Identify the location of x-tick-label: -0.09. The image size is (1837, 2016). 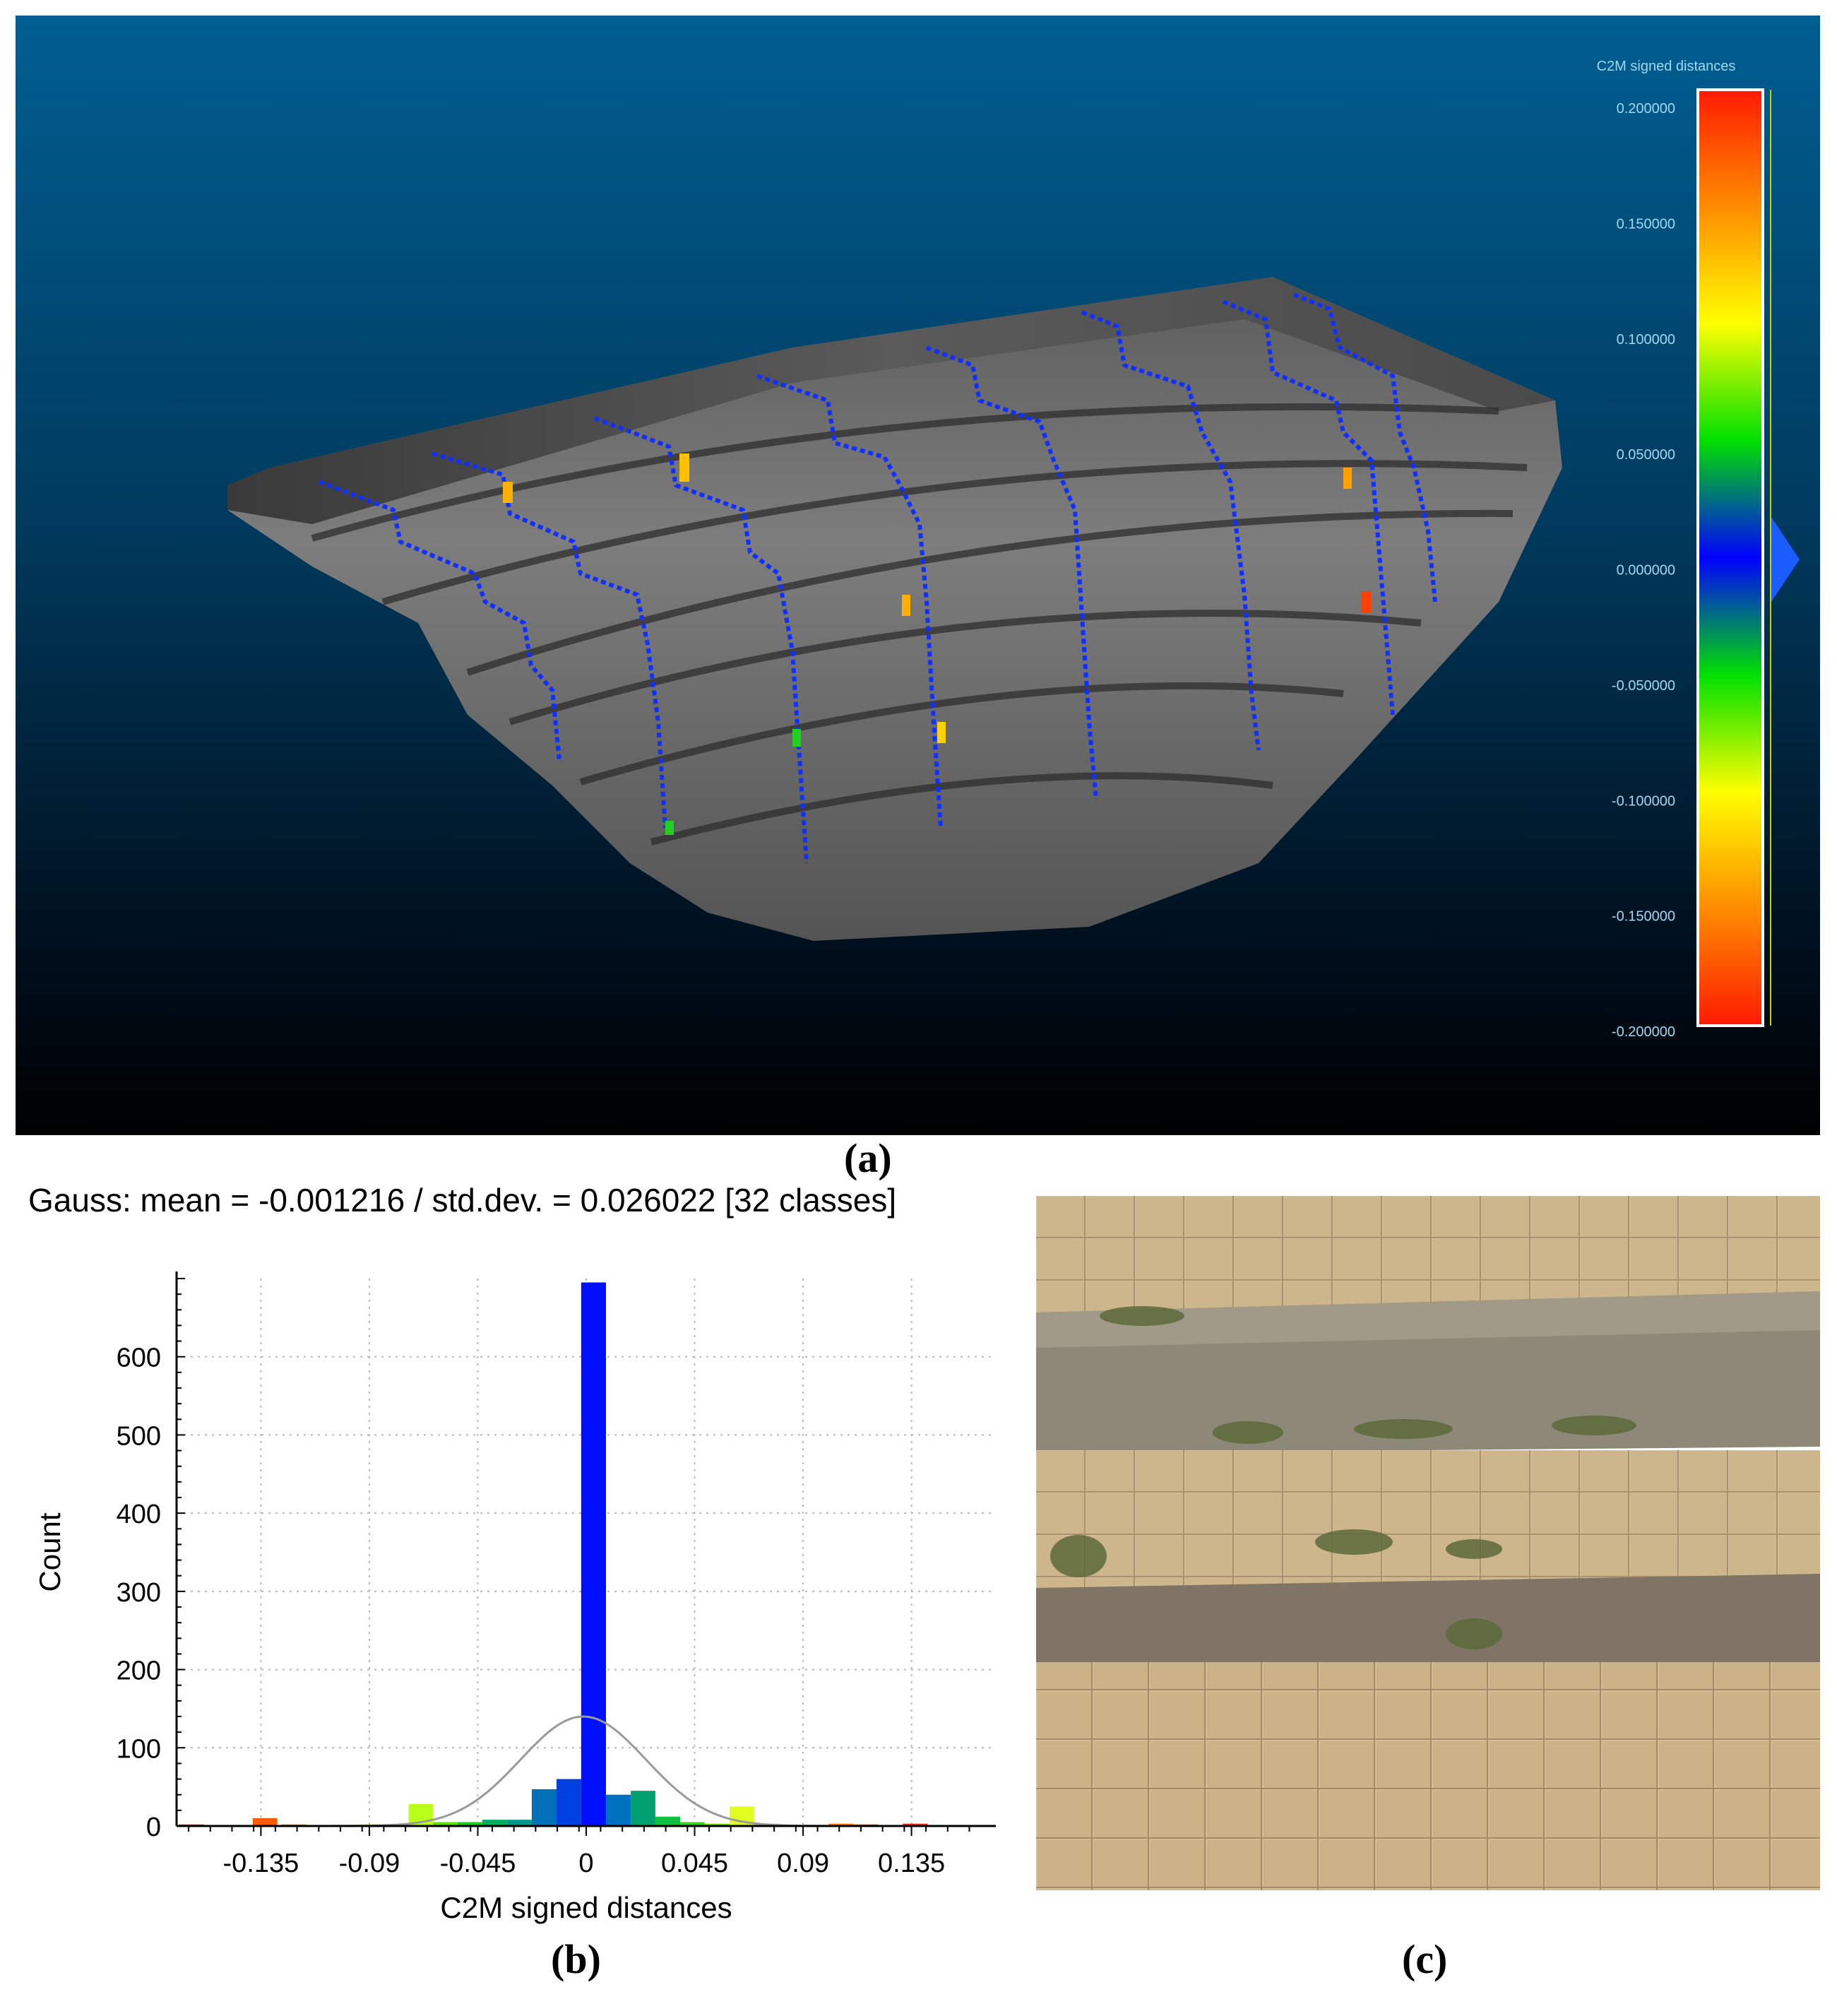
(369, 1864).